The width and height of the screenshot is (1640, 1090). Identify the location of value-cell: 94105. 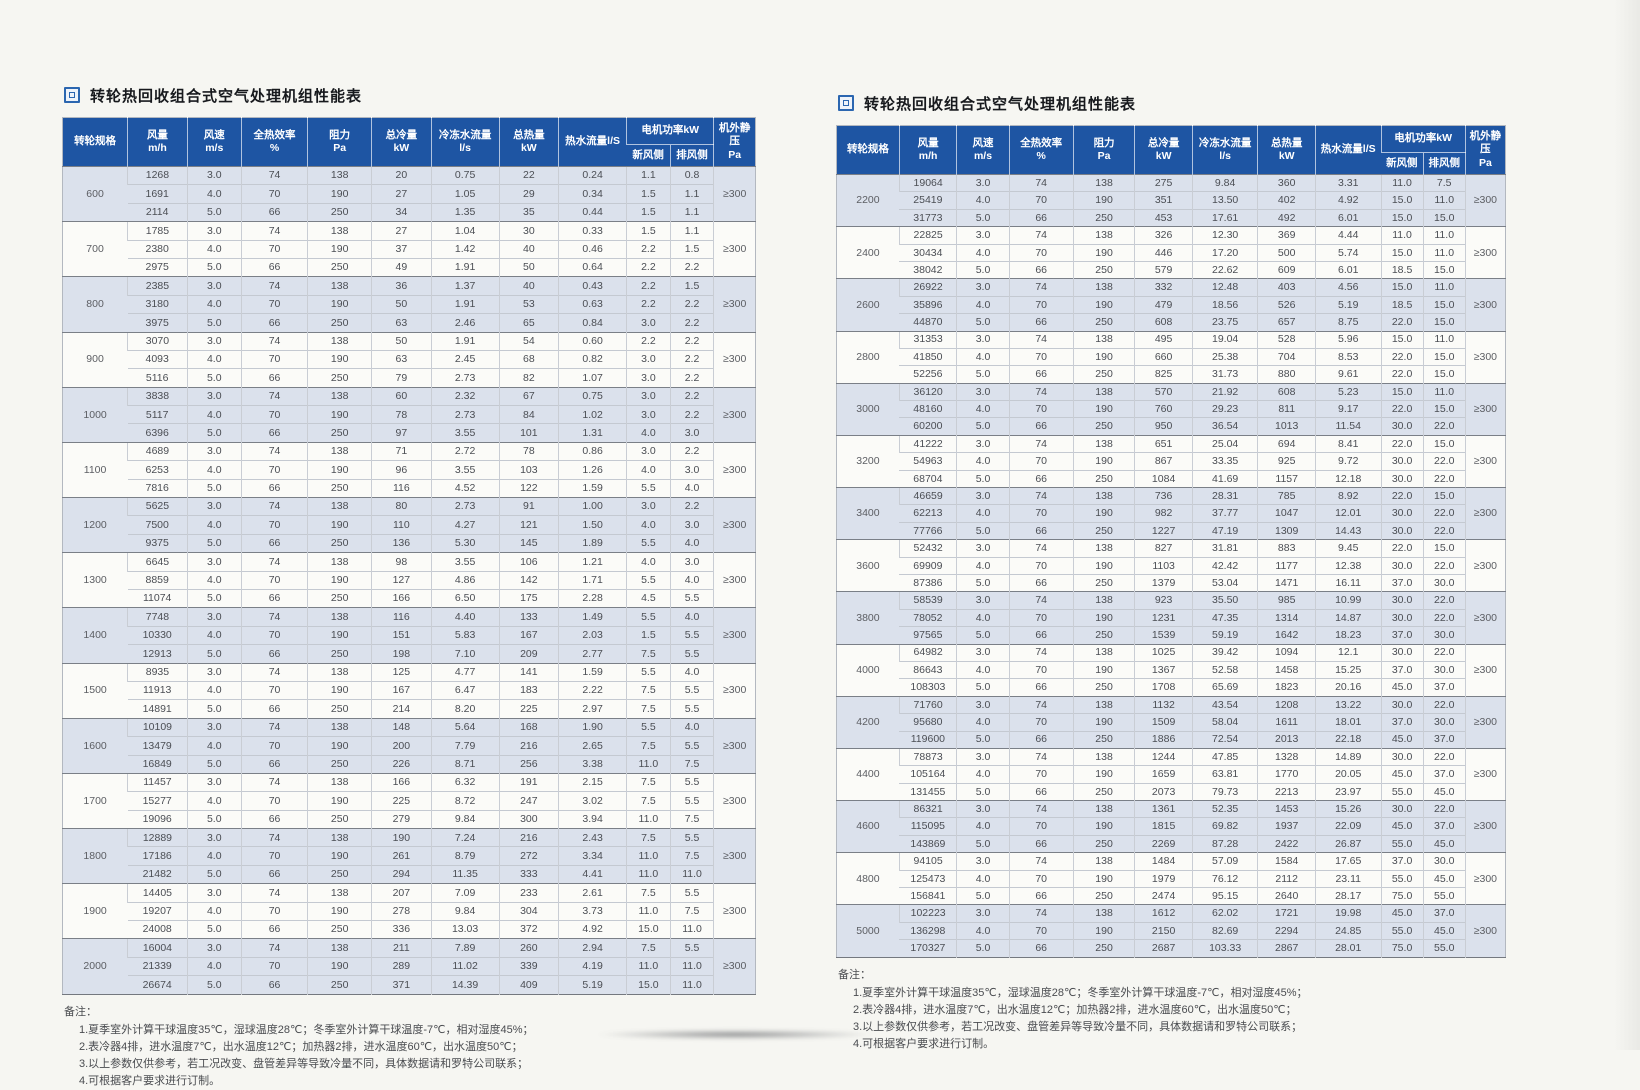
(927, 861).